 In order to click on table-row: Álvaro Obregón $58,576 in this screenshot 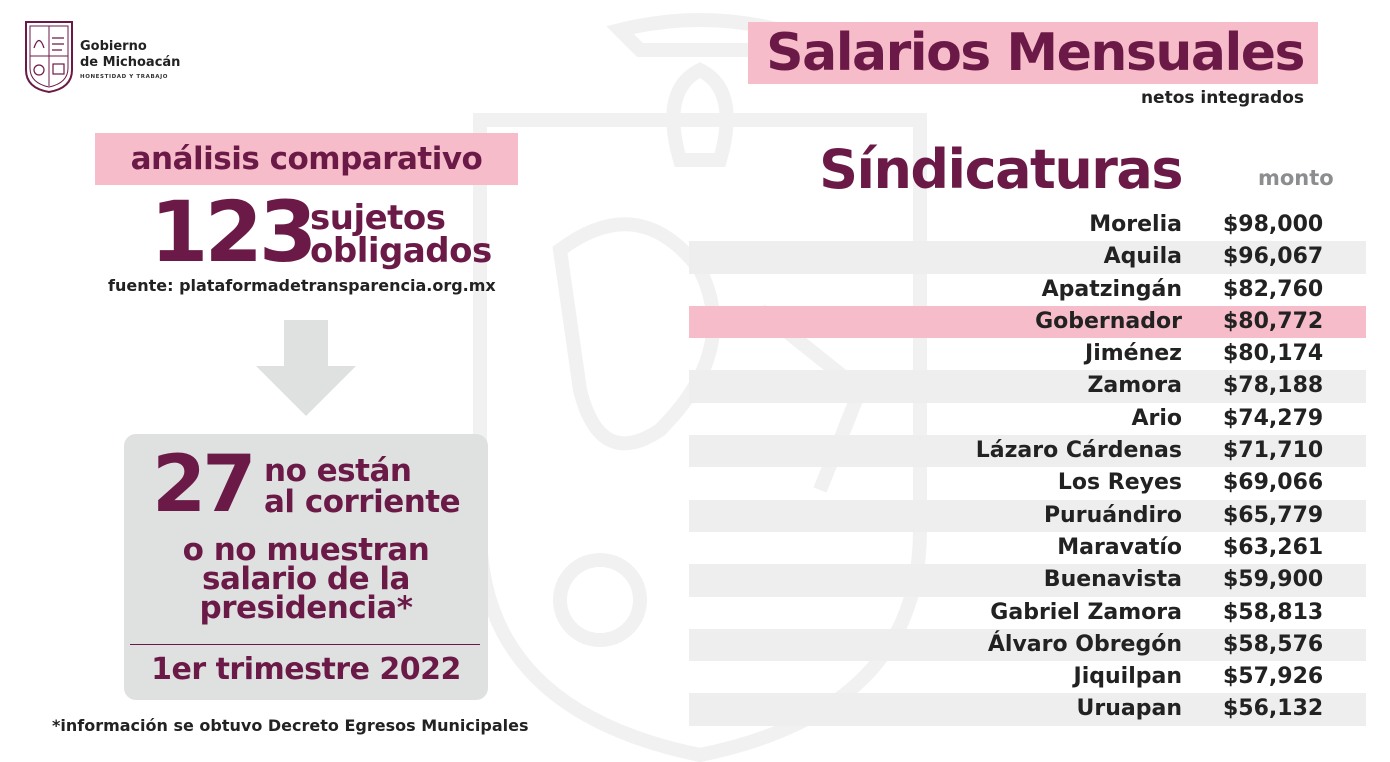, I will do `click(1027, 645)`.